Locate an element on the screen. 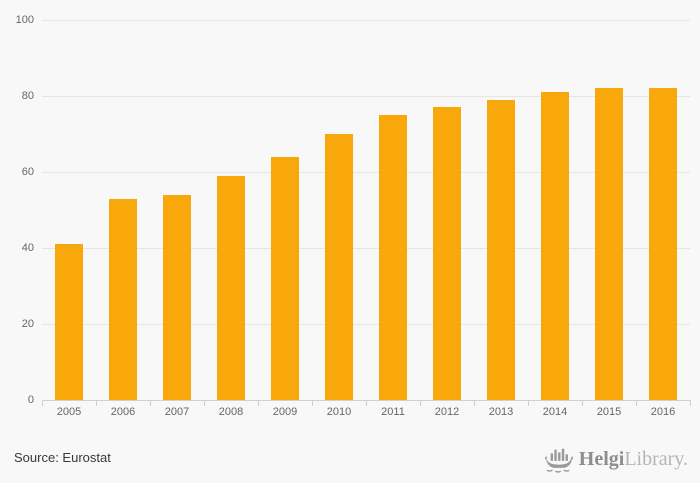 This screenshot has height=483, width=700. y-axis-label-20: 20 is located at coordinates (27, 324).